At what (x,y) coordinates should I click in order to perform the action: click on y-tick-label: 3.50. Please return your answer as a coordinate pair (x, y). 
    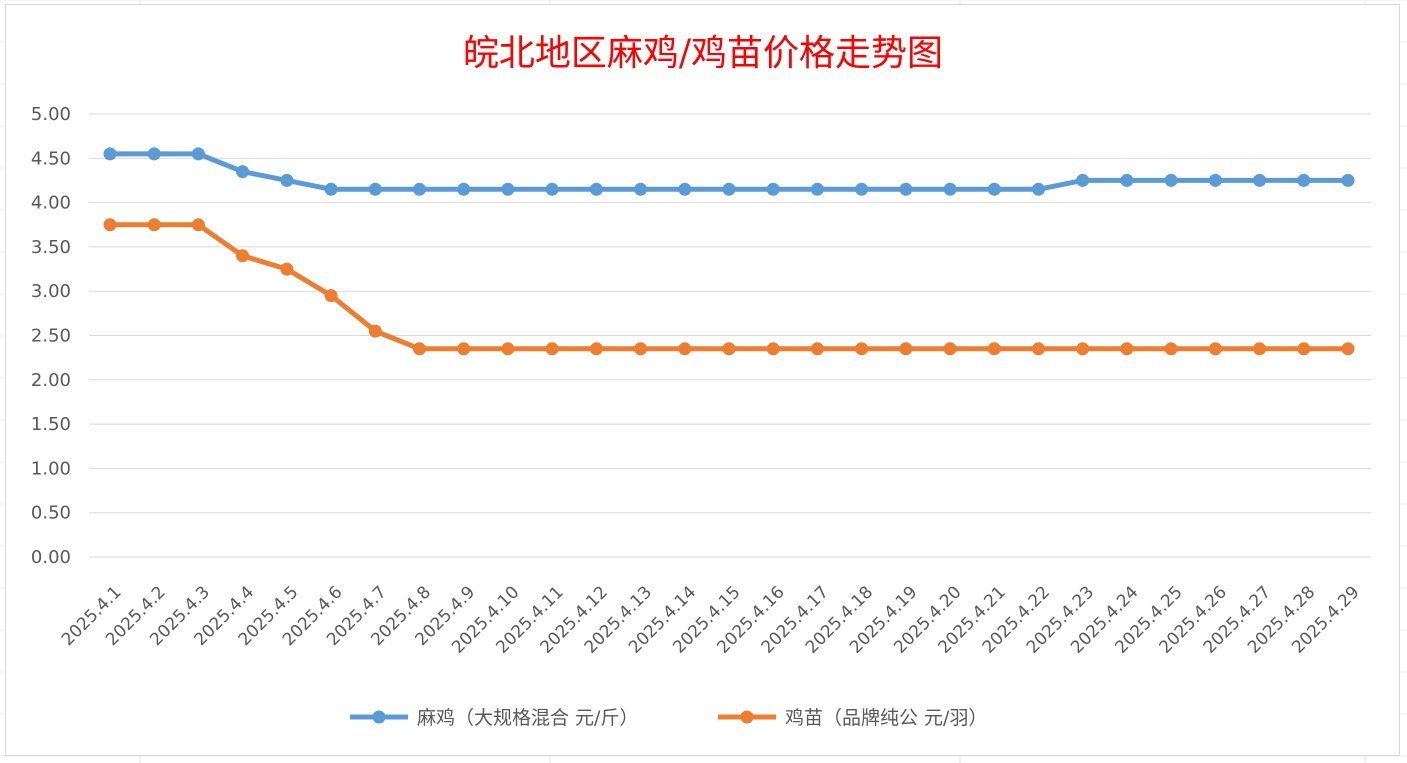
    Looking at the image, I should click on (51, 247).